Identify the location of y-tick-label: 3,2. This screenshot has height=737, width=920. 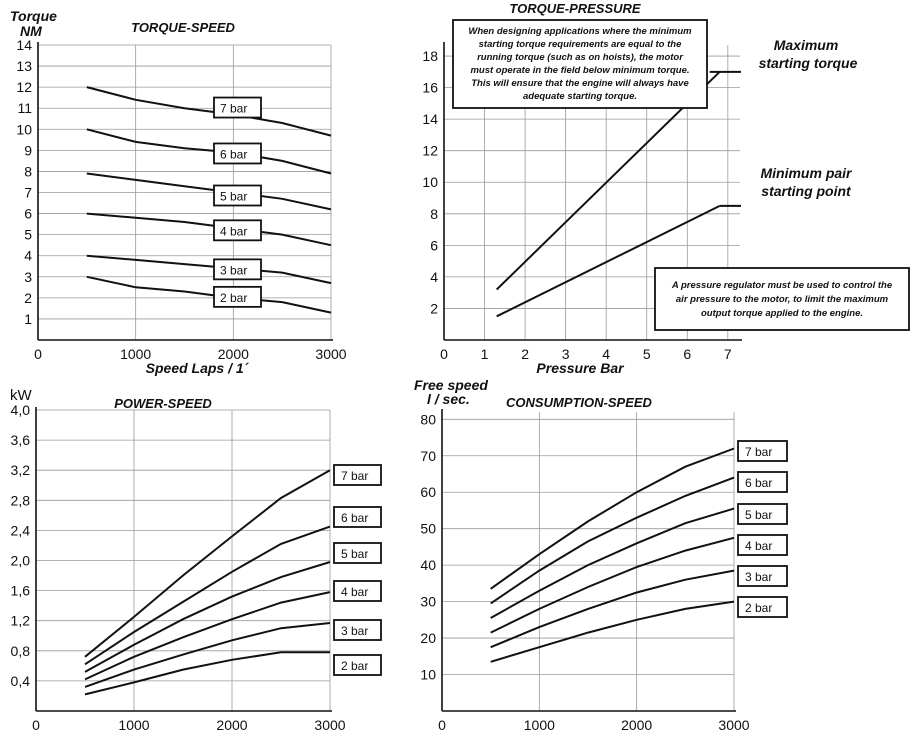
(21, 470).